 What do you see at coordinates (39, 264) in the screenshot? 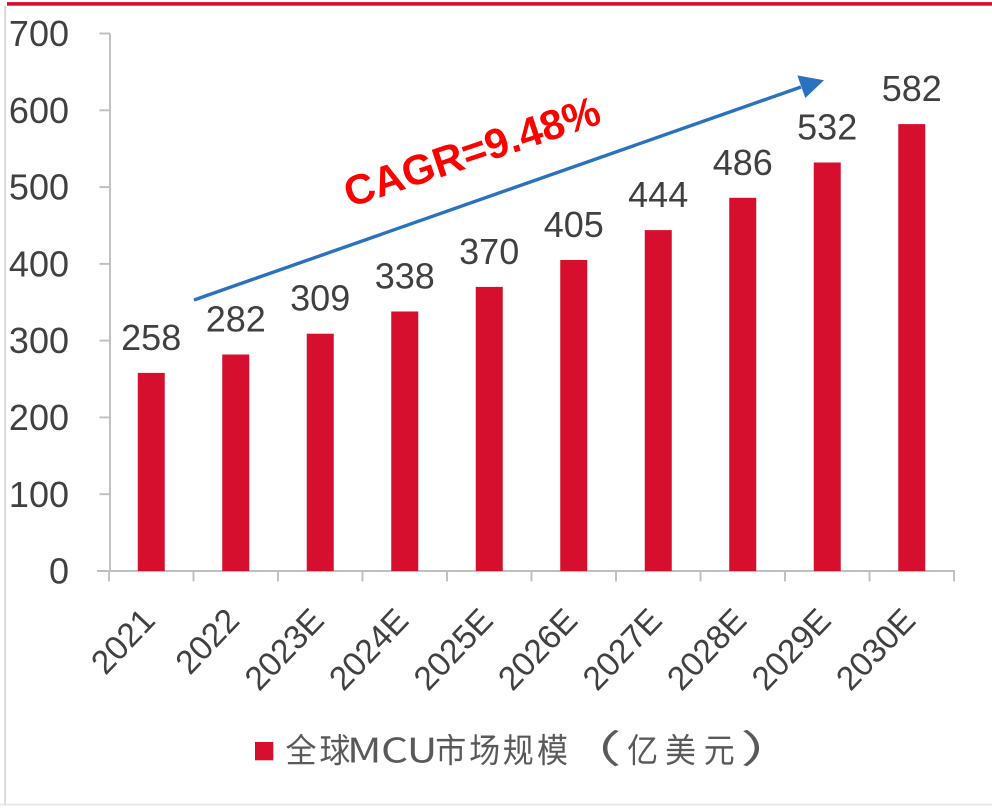
I see `svg-text: 400` at bounding box center [39, 264].